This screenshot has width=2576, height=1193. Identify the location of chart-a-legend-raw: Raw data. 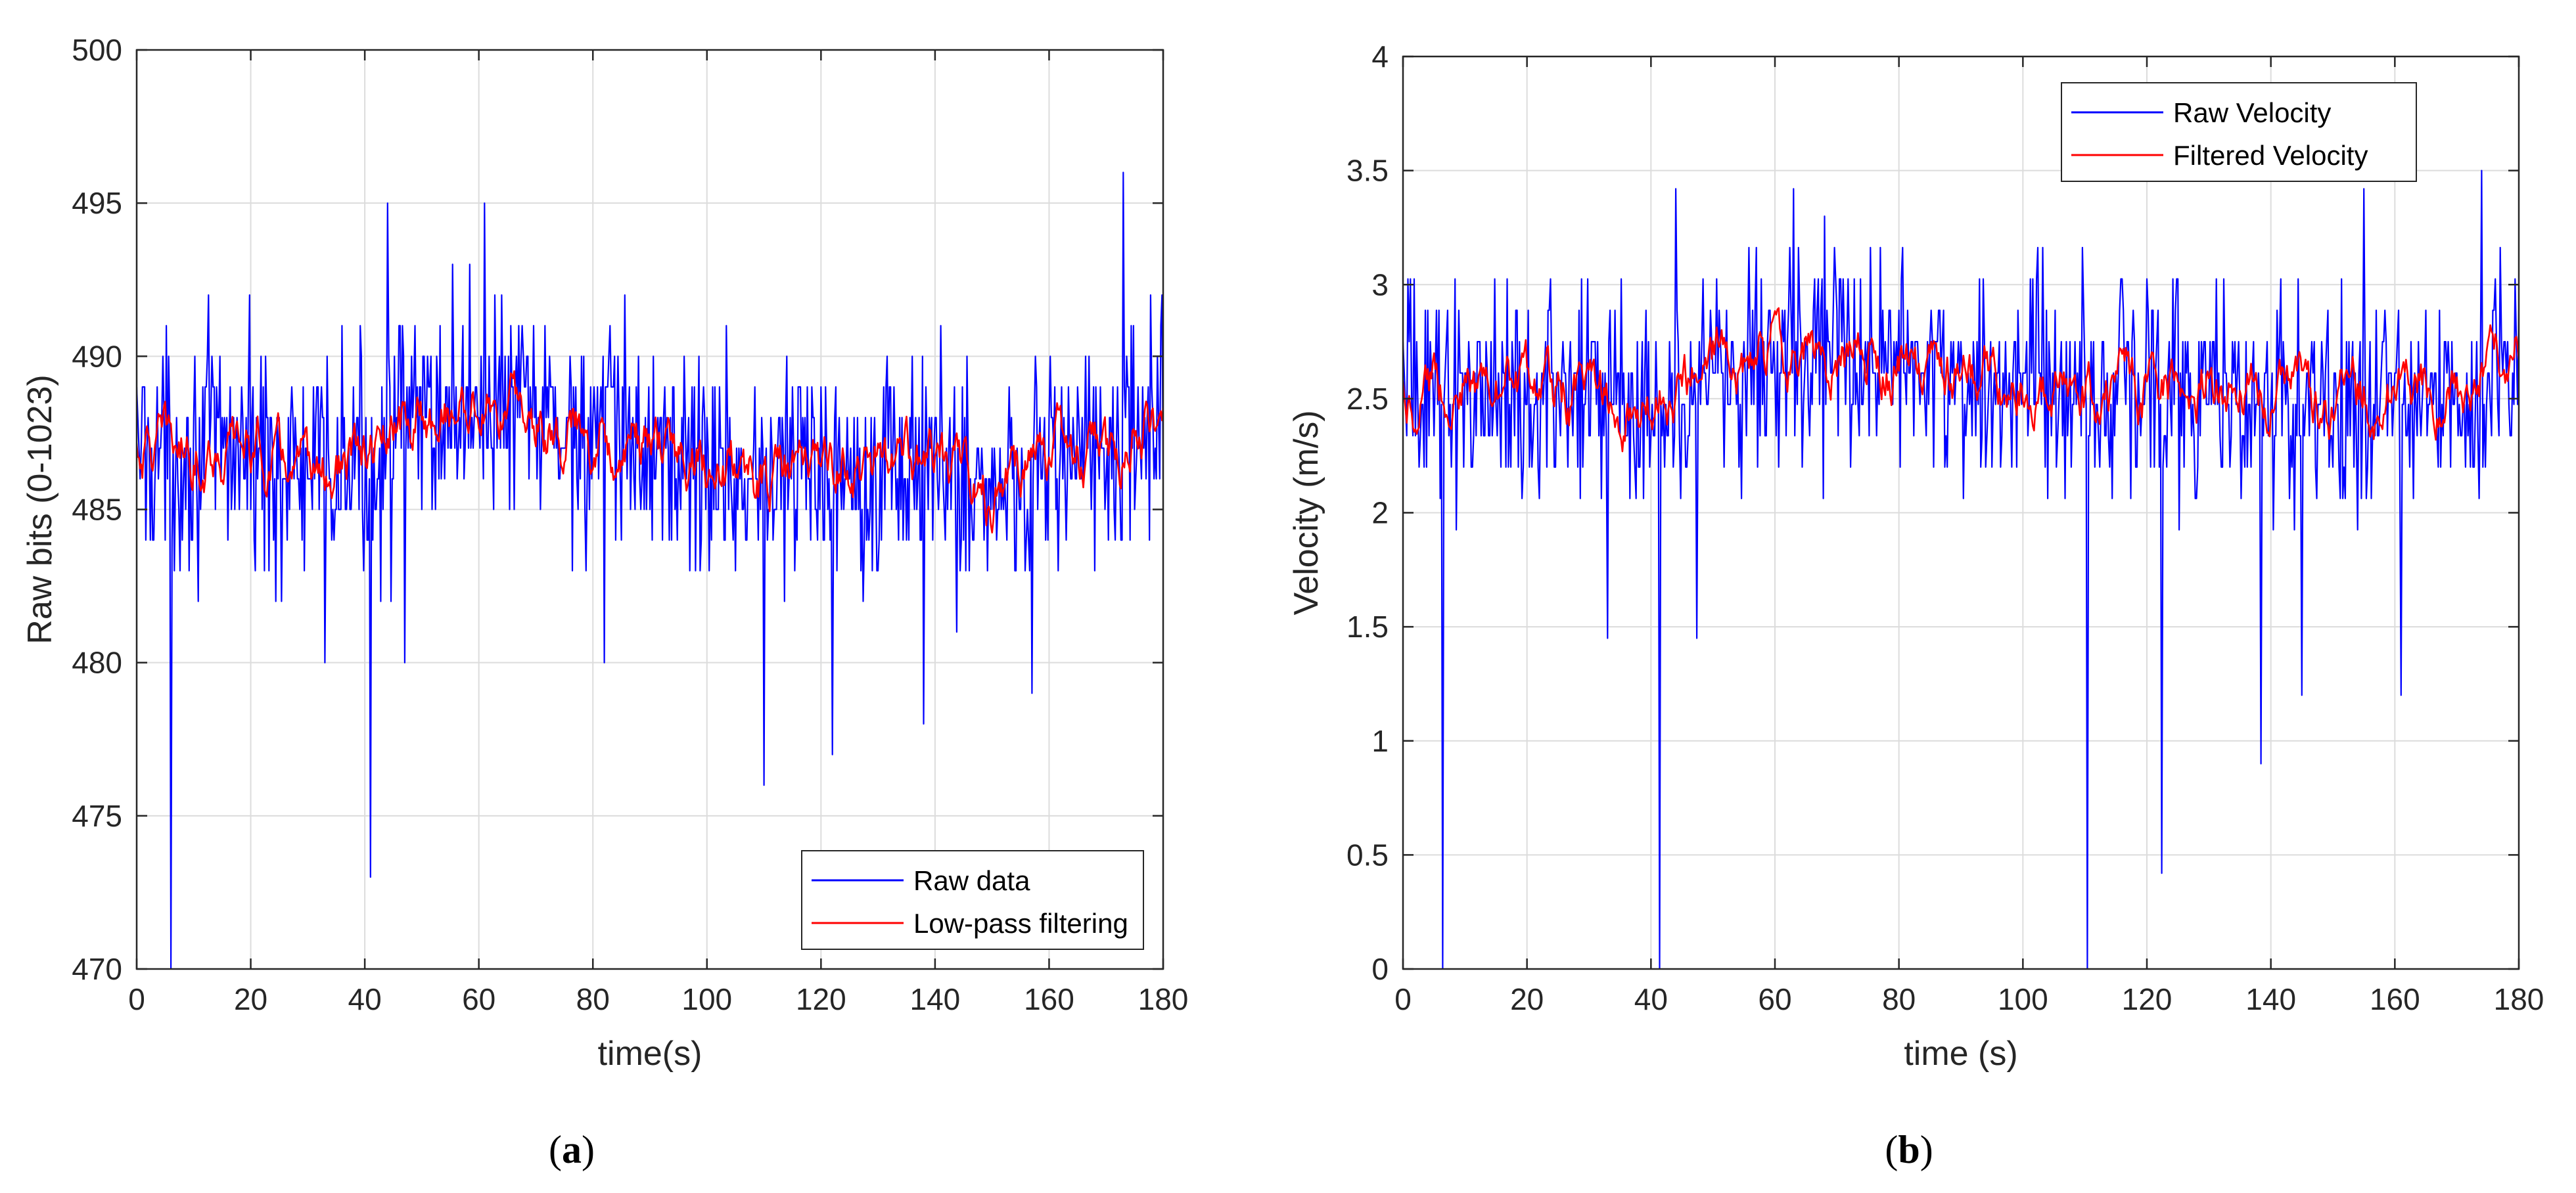
(972, 880).